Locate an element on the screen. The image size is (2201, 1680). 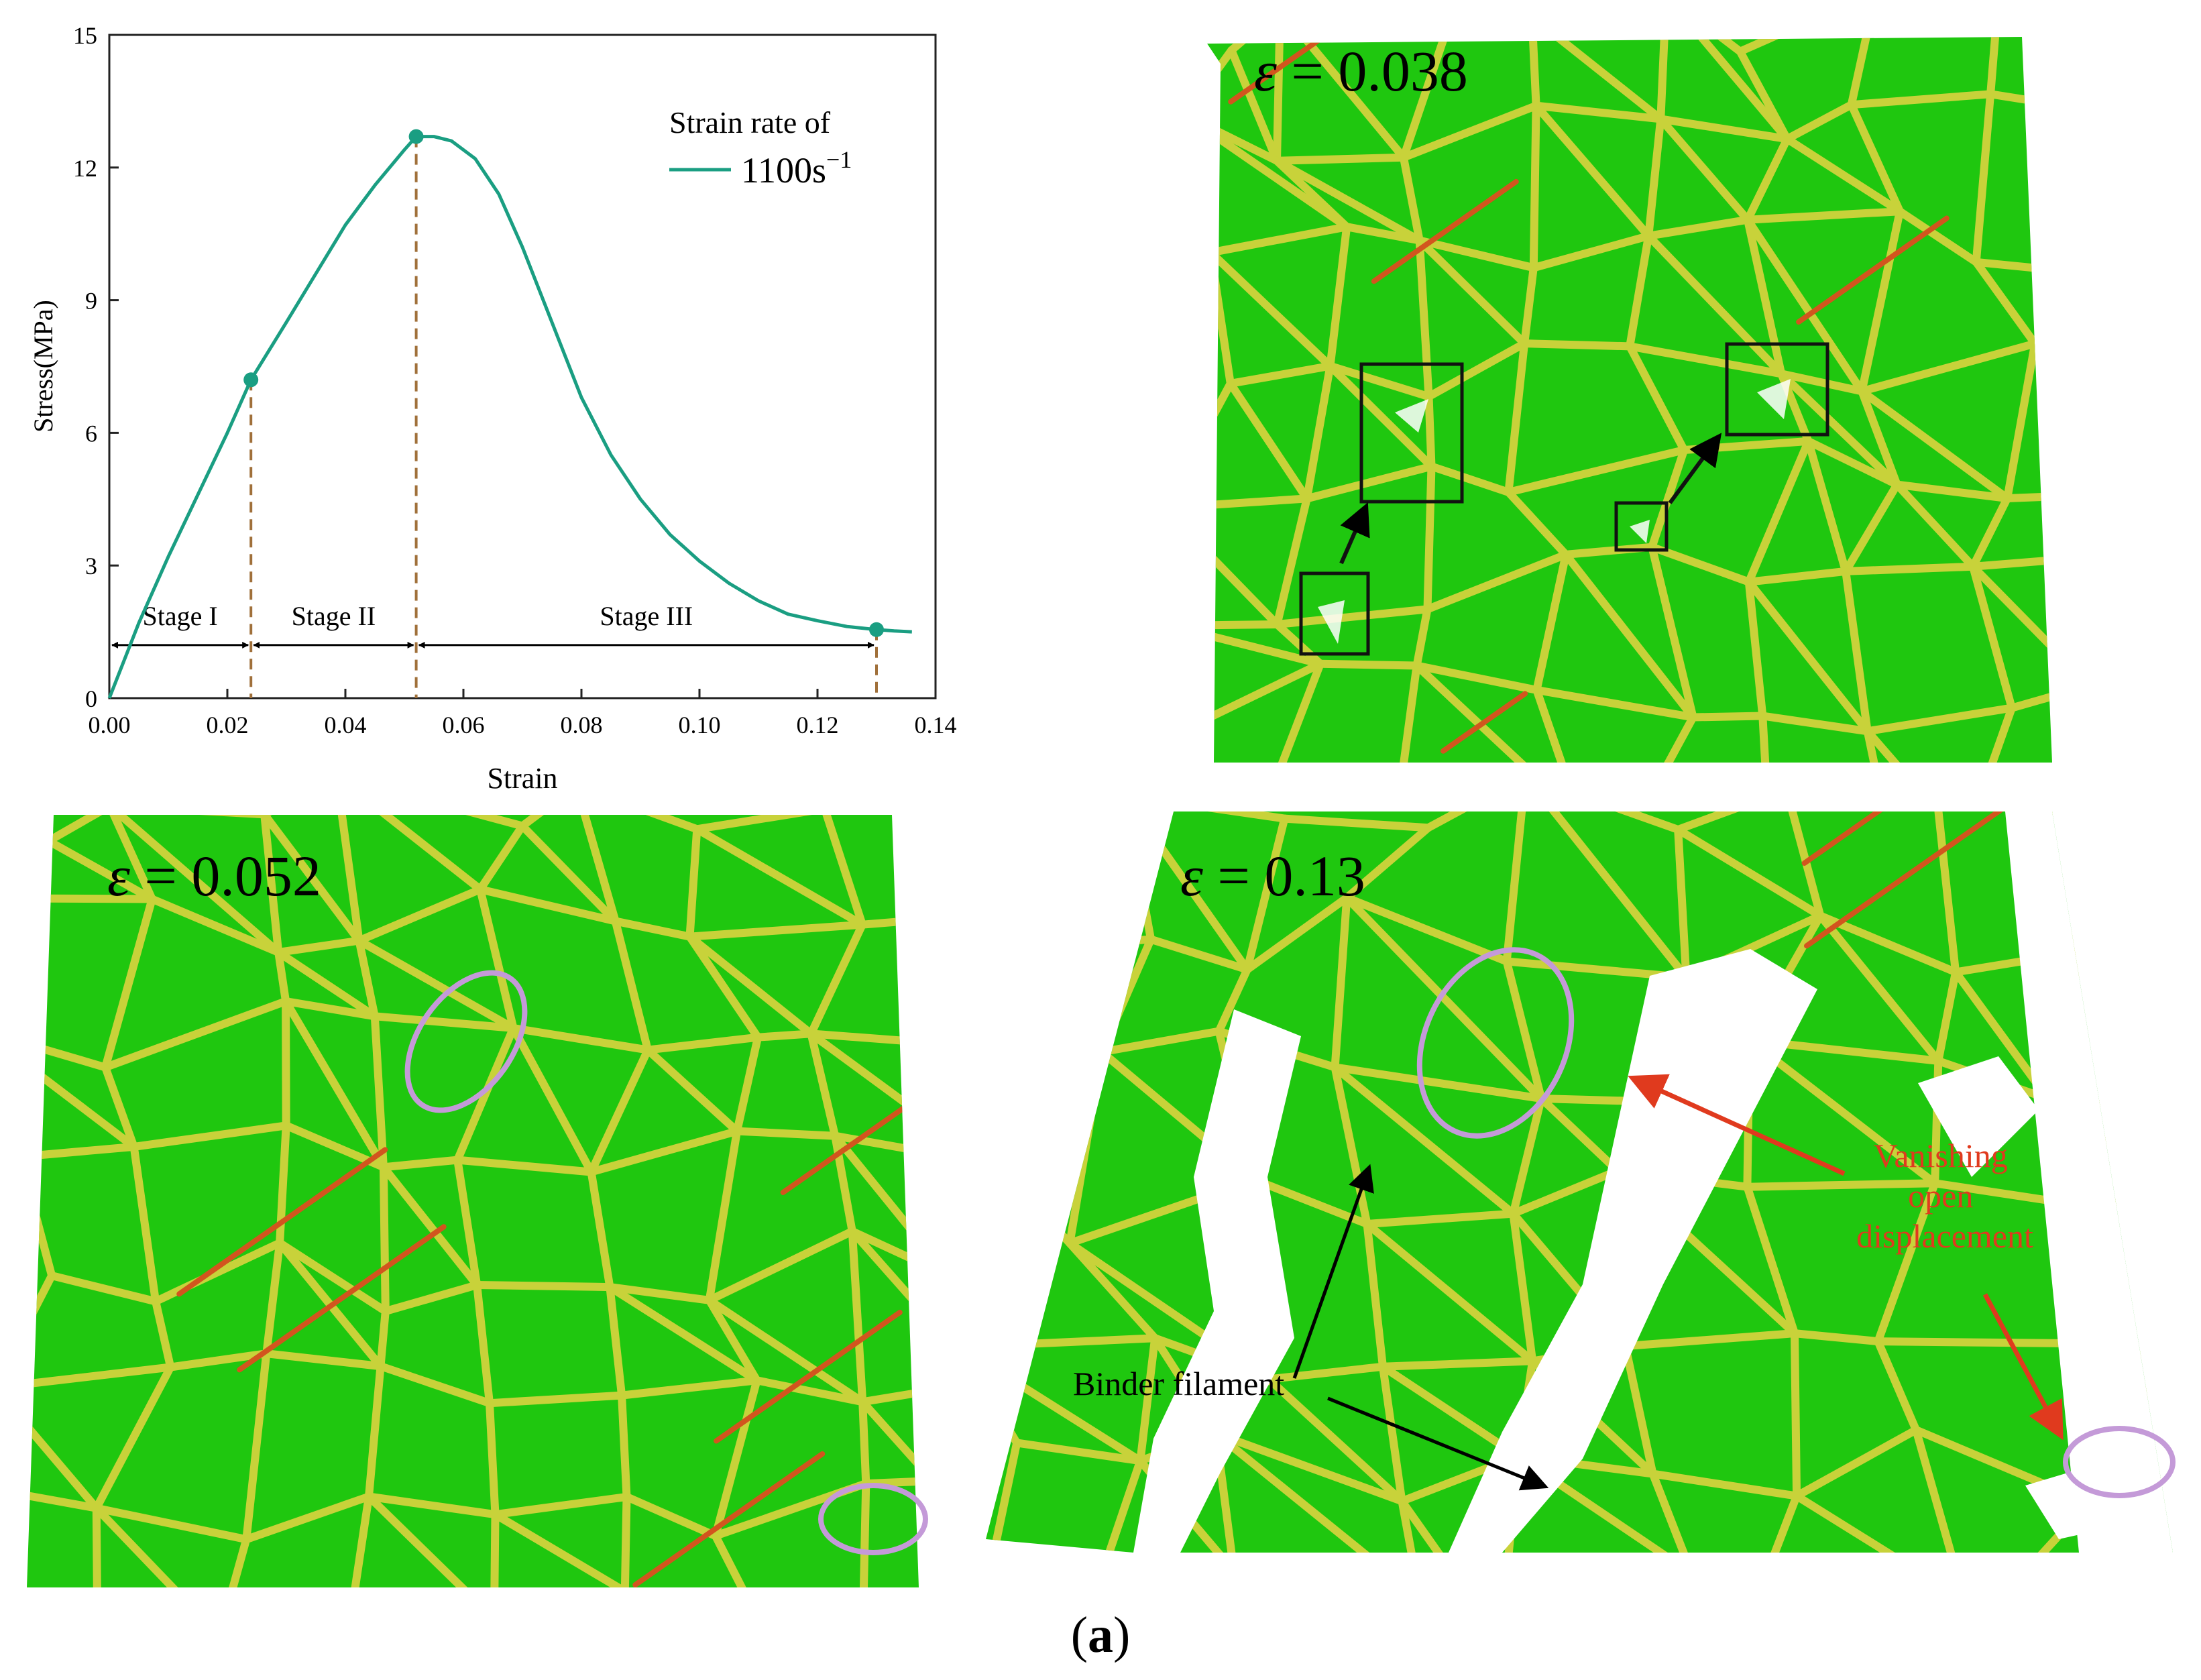
binder-label: Binder filament is located at coordinates (1179, 1383).